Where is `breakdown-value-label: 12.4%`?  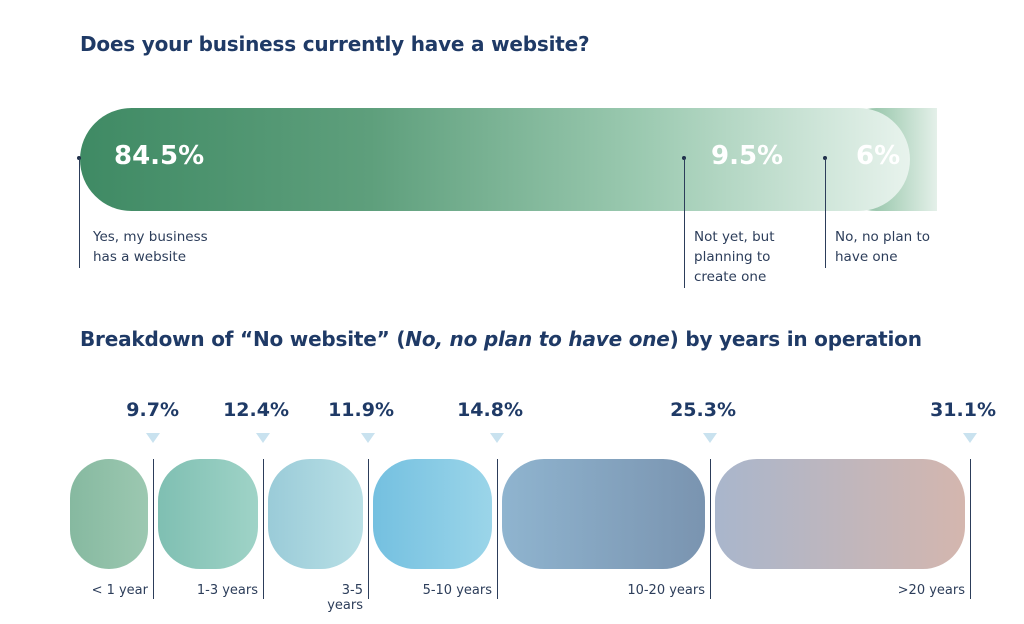
breakdown-value-label: 12.4% is located at coordinates (256, 410).